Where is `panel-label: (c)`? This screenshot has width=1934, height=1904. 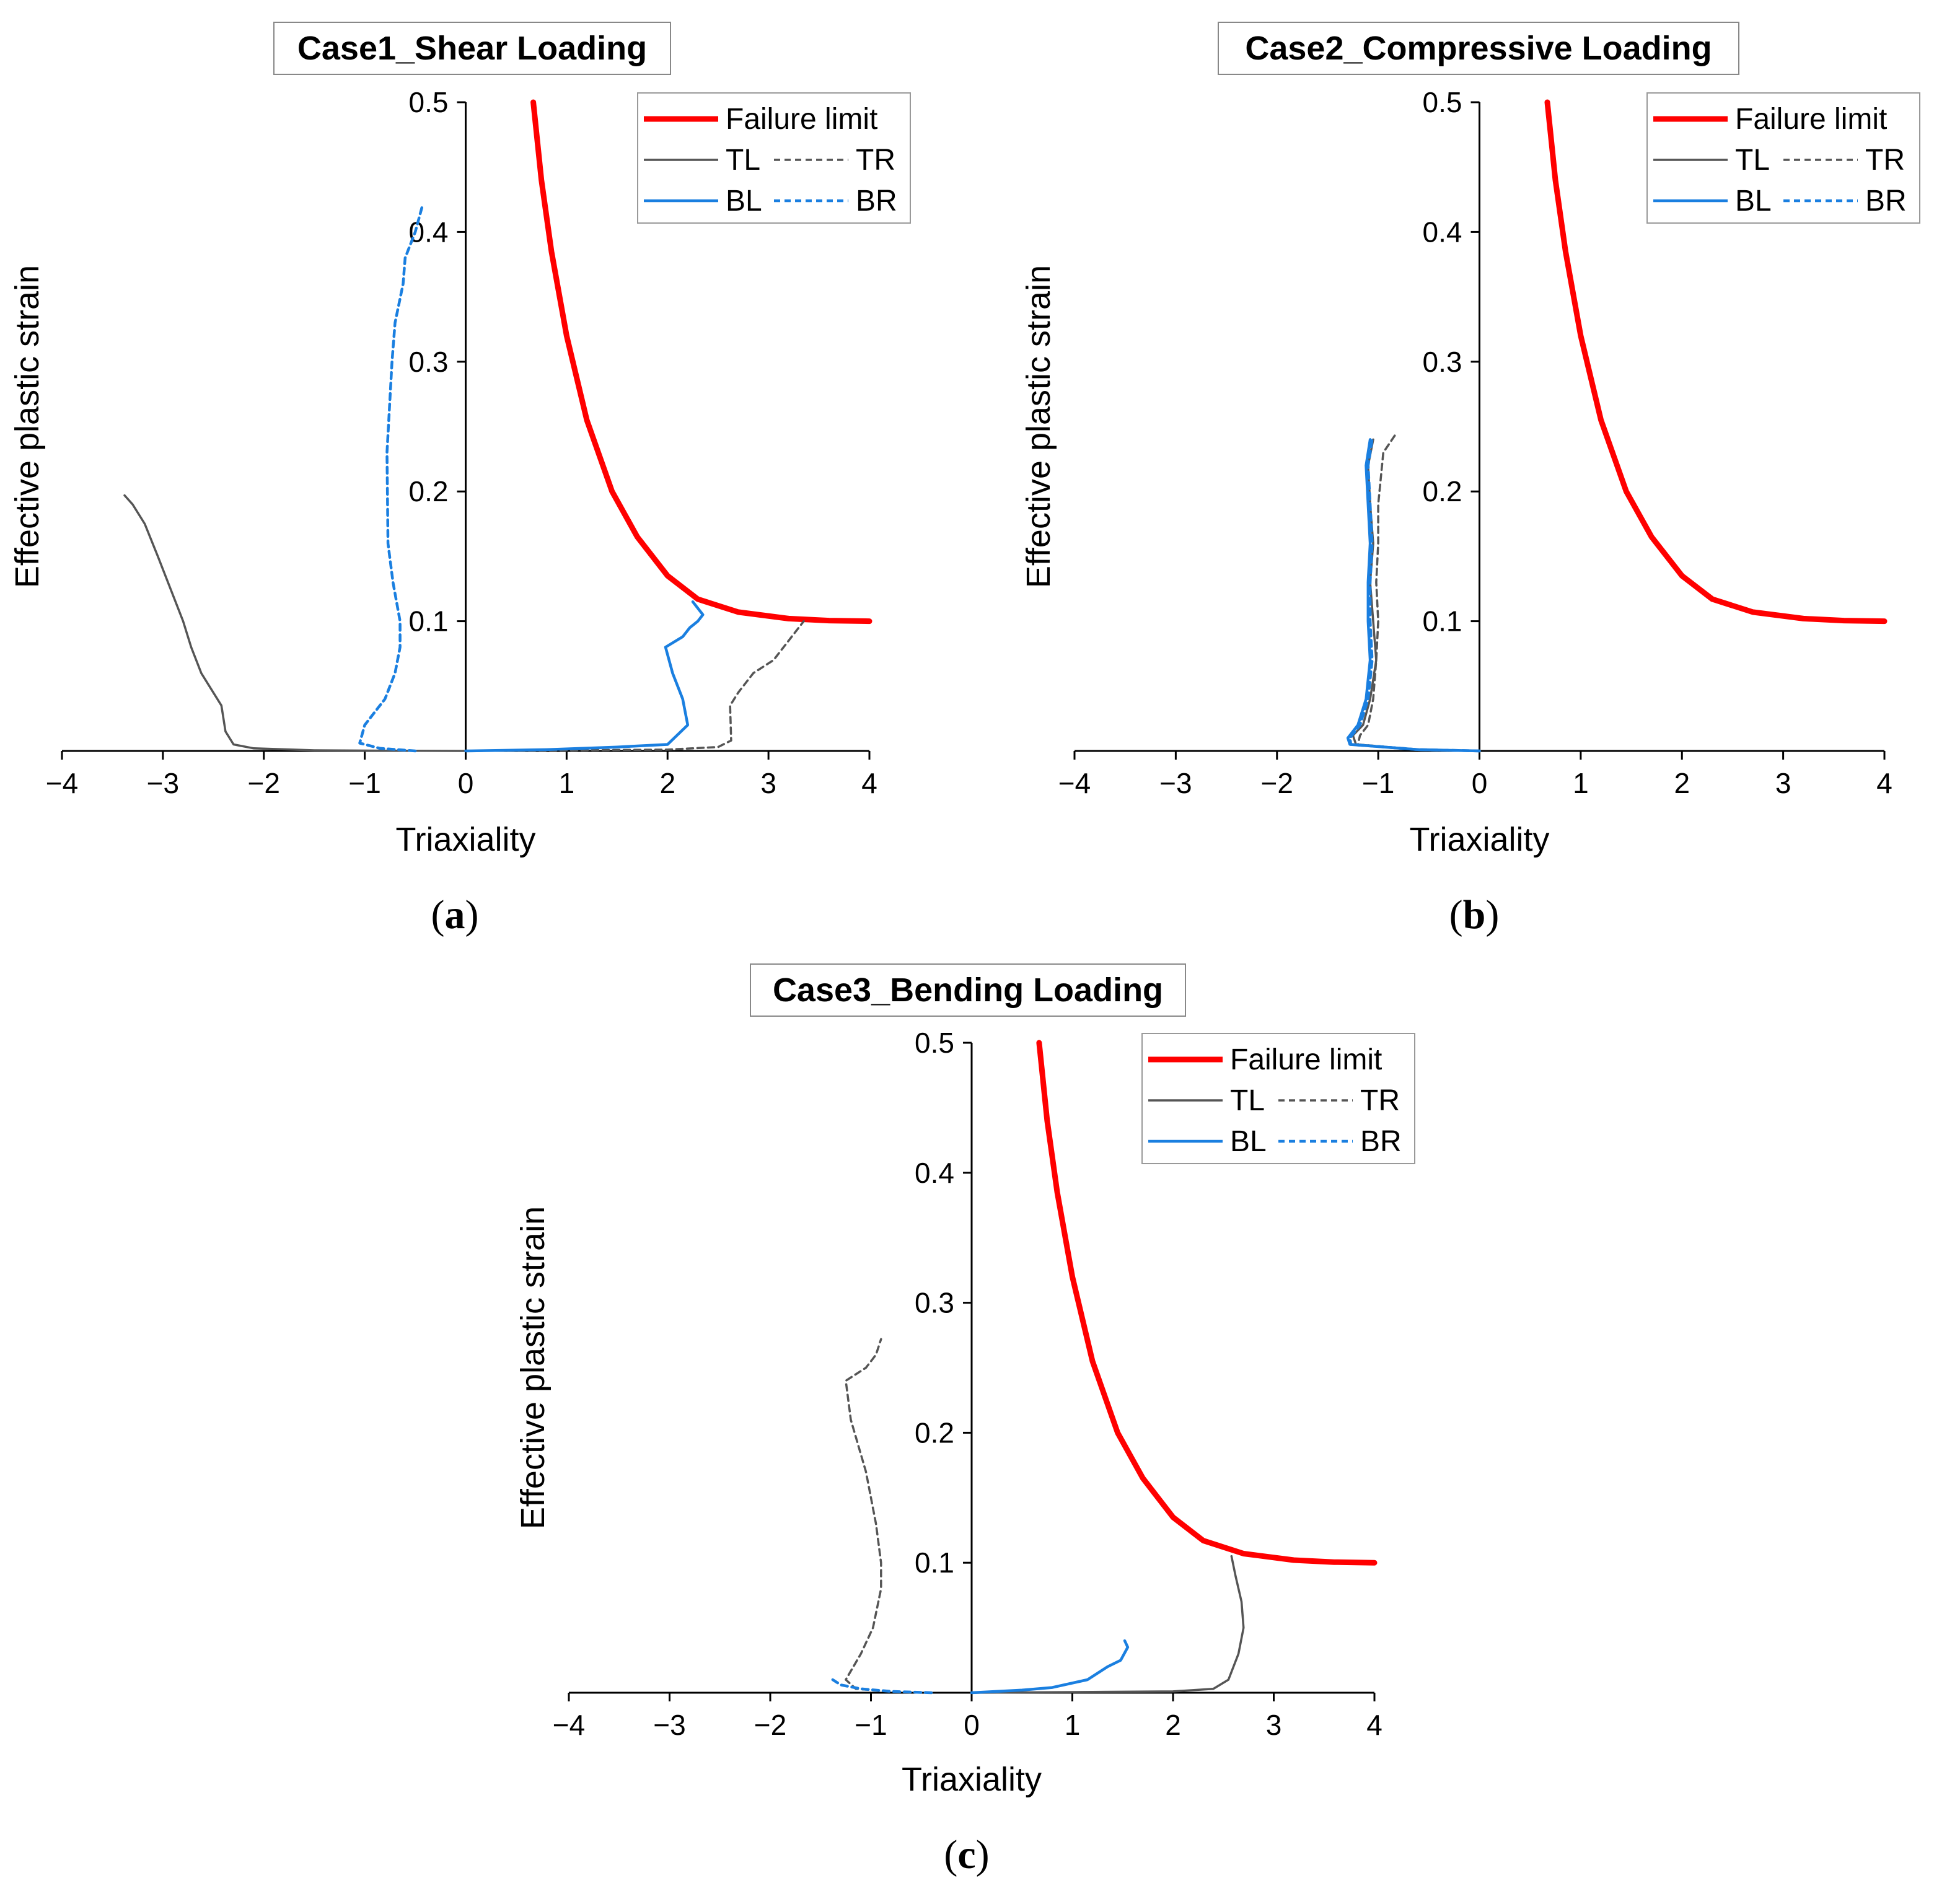 panel-label: (c) is located at coordinates (966, 1855).